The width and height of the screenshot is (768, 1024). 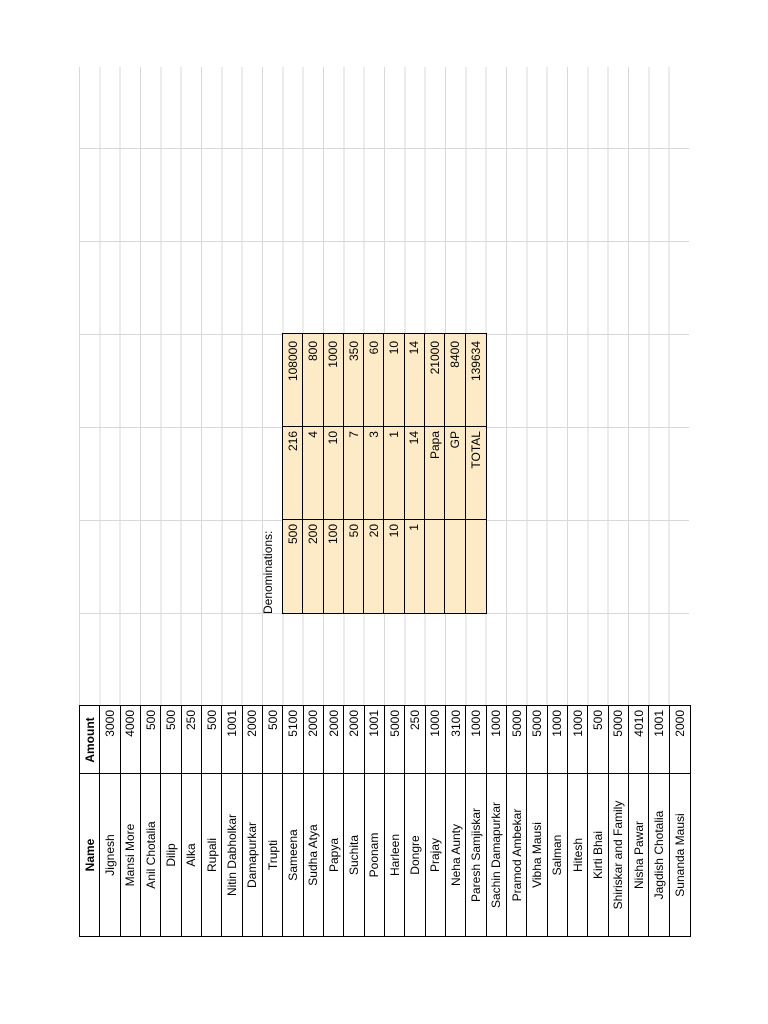 What do you see at coordinates (292, 534) in the screenshot?
I see `cell-note: 500` at bounding box center [292, 534].